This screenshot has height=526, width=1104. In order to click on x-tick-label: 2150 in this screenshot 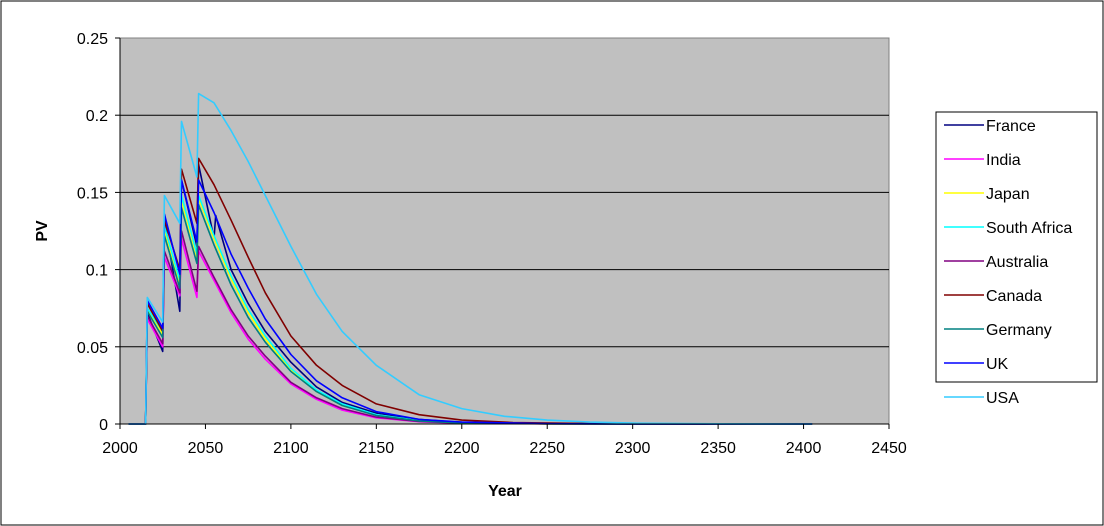, I will do `click(377, 448)`.